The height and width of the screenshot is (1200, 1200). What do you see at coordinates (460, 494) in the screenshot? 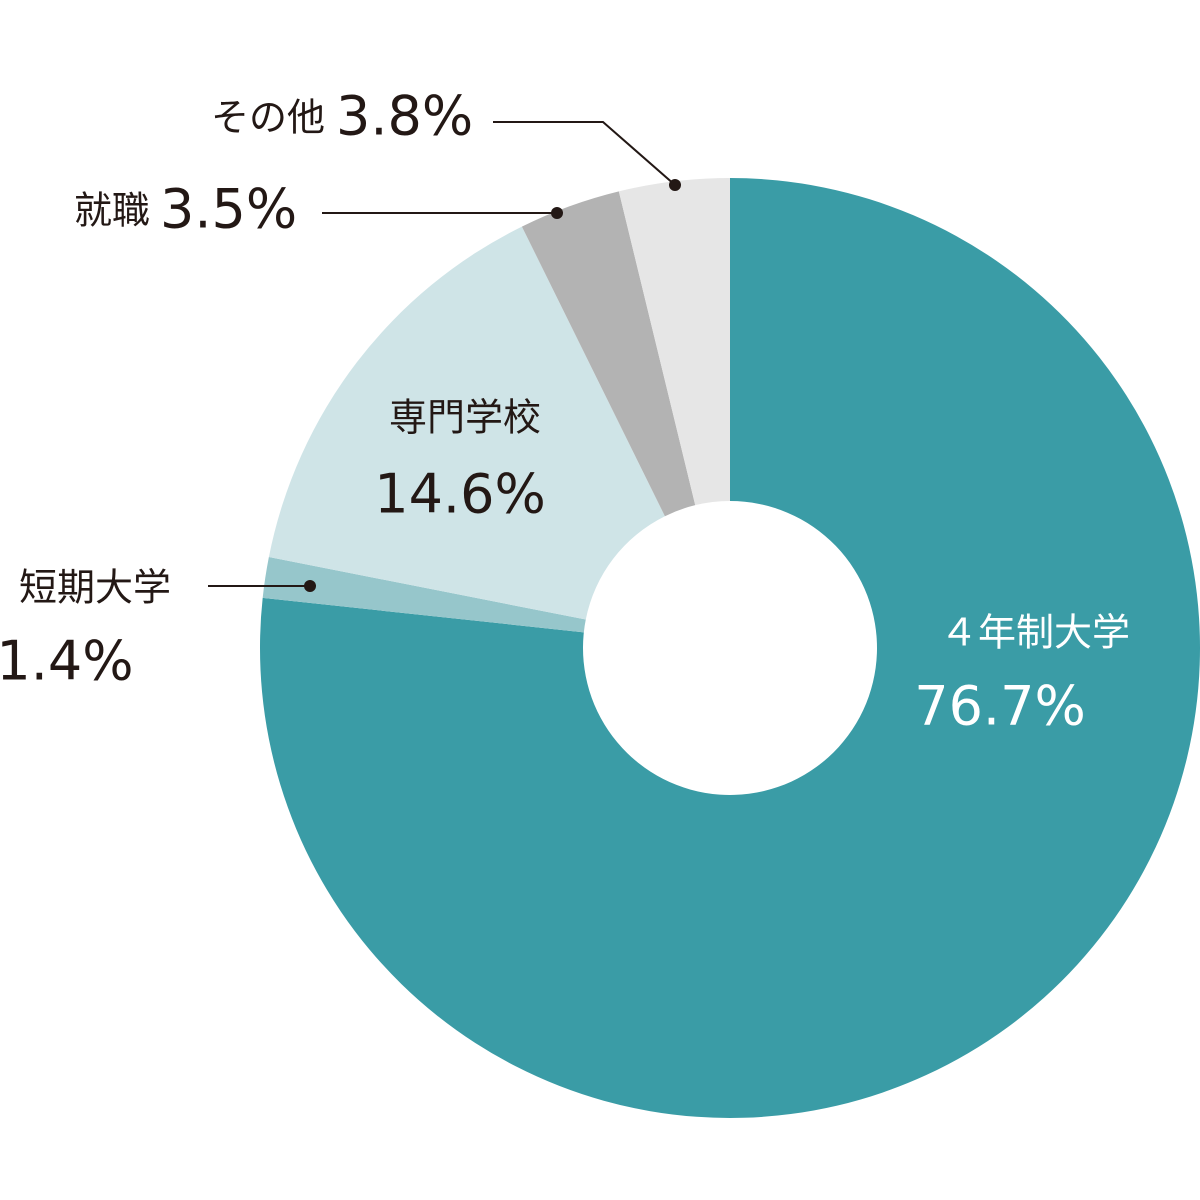
I see `value-label: 14.6%` at bounding box center [460, 494].